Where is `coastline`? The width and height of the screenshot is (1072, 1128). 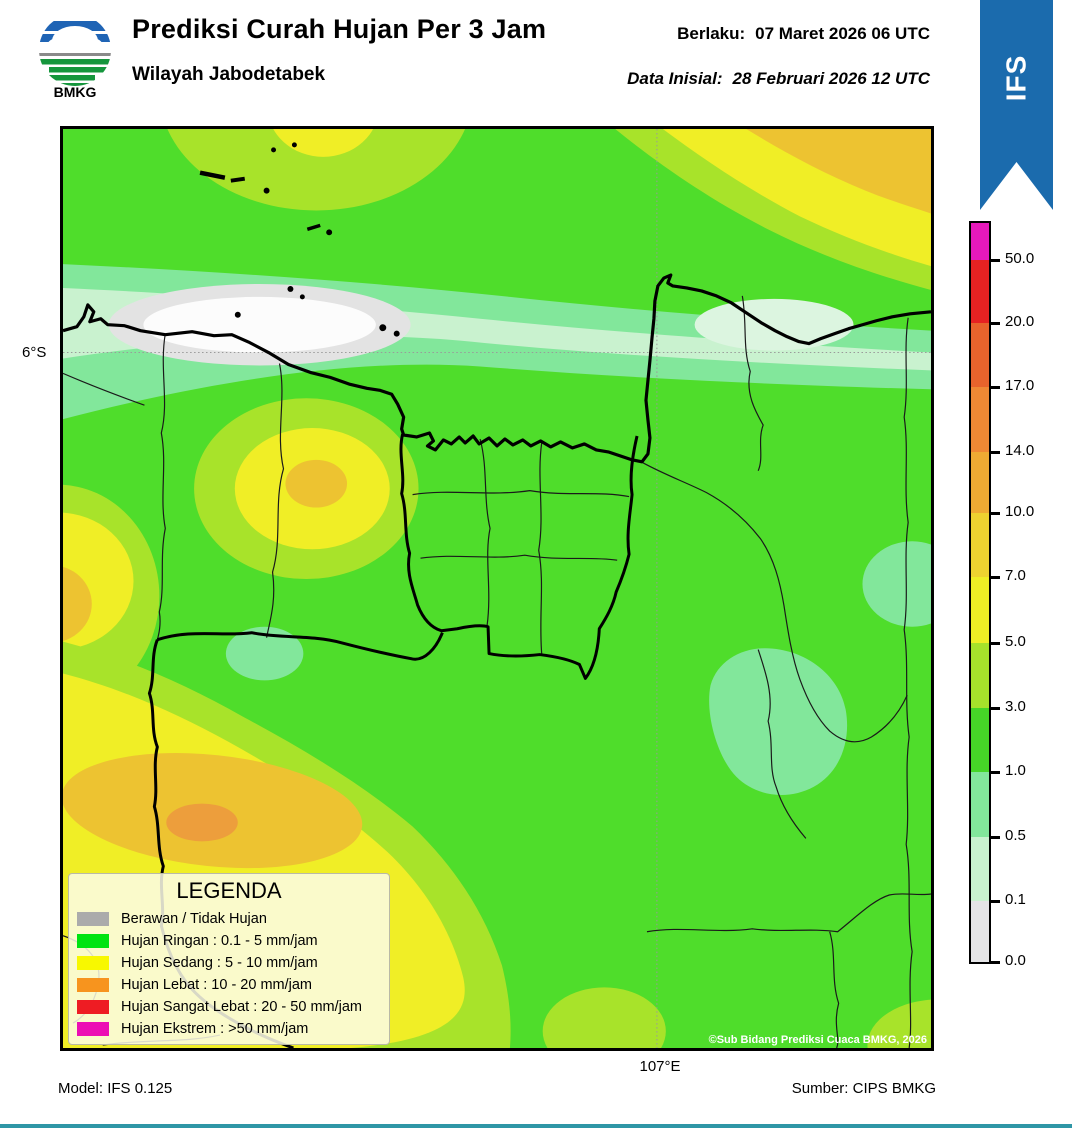
coastline is located at coordinates (497, 368).